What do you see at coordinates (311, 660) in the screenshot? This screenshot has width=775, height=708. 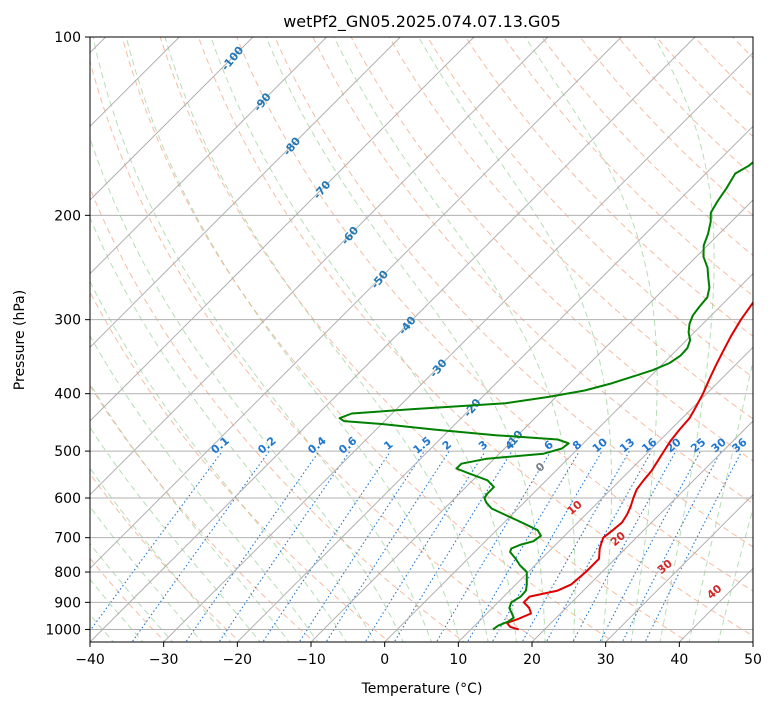 I see `x-tick-label: −10` at bounding box center [311, 660].